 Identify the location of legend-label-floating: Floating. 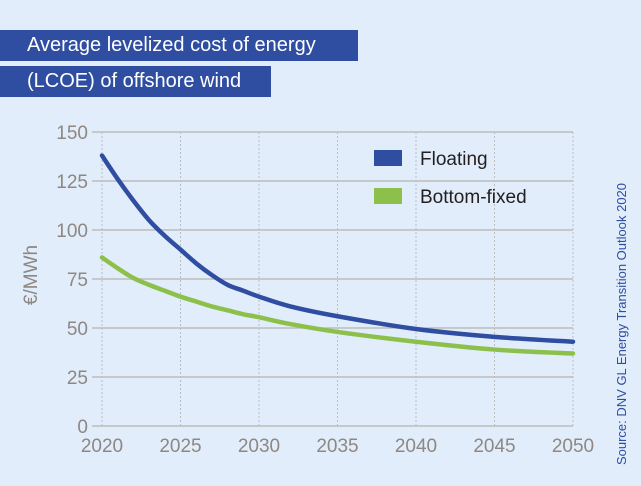
(454, 159).